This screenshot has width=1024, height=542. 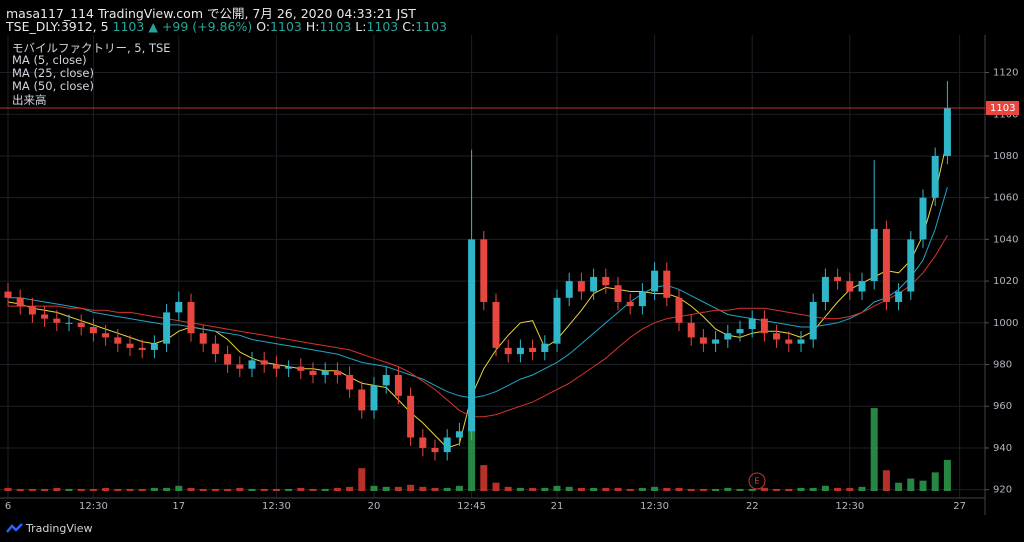 I want to click on x-tick-label: 12:30, so click(x=276, y=506).